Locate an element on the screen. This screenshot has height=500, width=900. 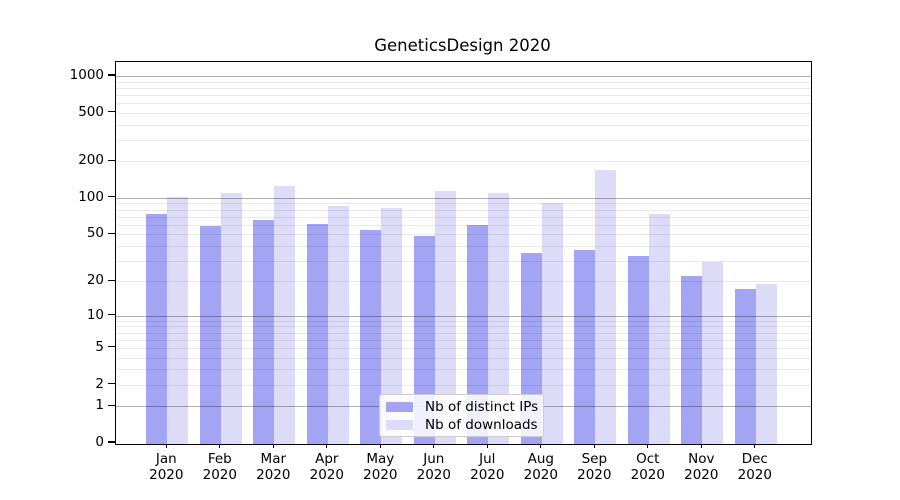
bar-dec-distinct-ips is located at coordinates (745, 366).